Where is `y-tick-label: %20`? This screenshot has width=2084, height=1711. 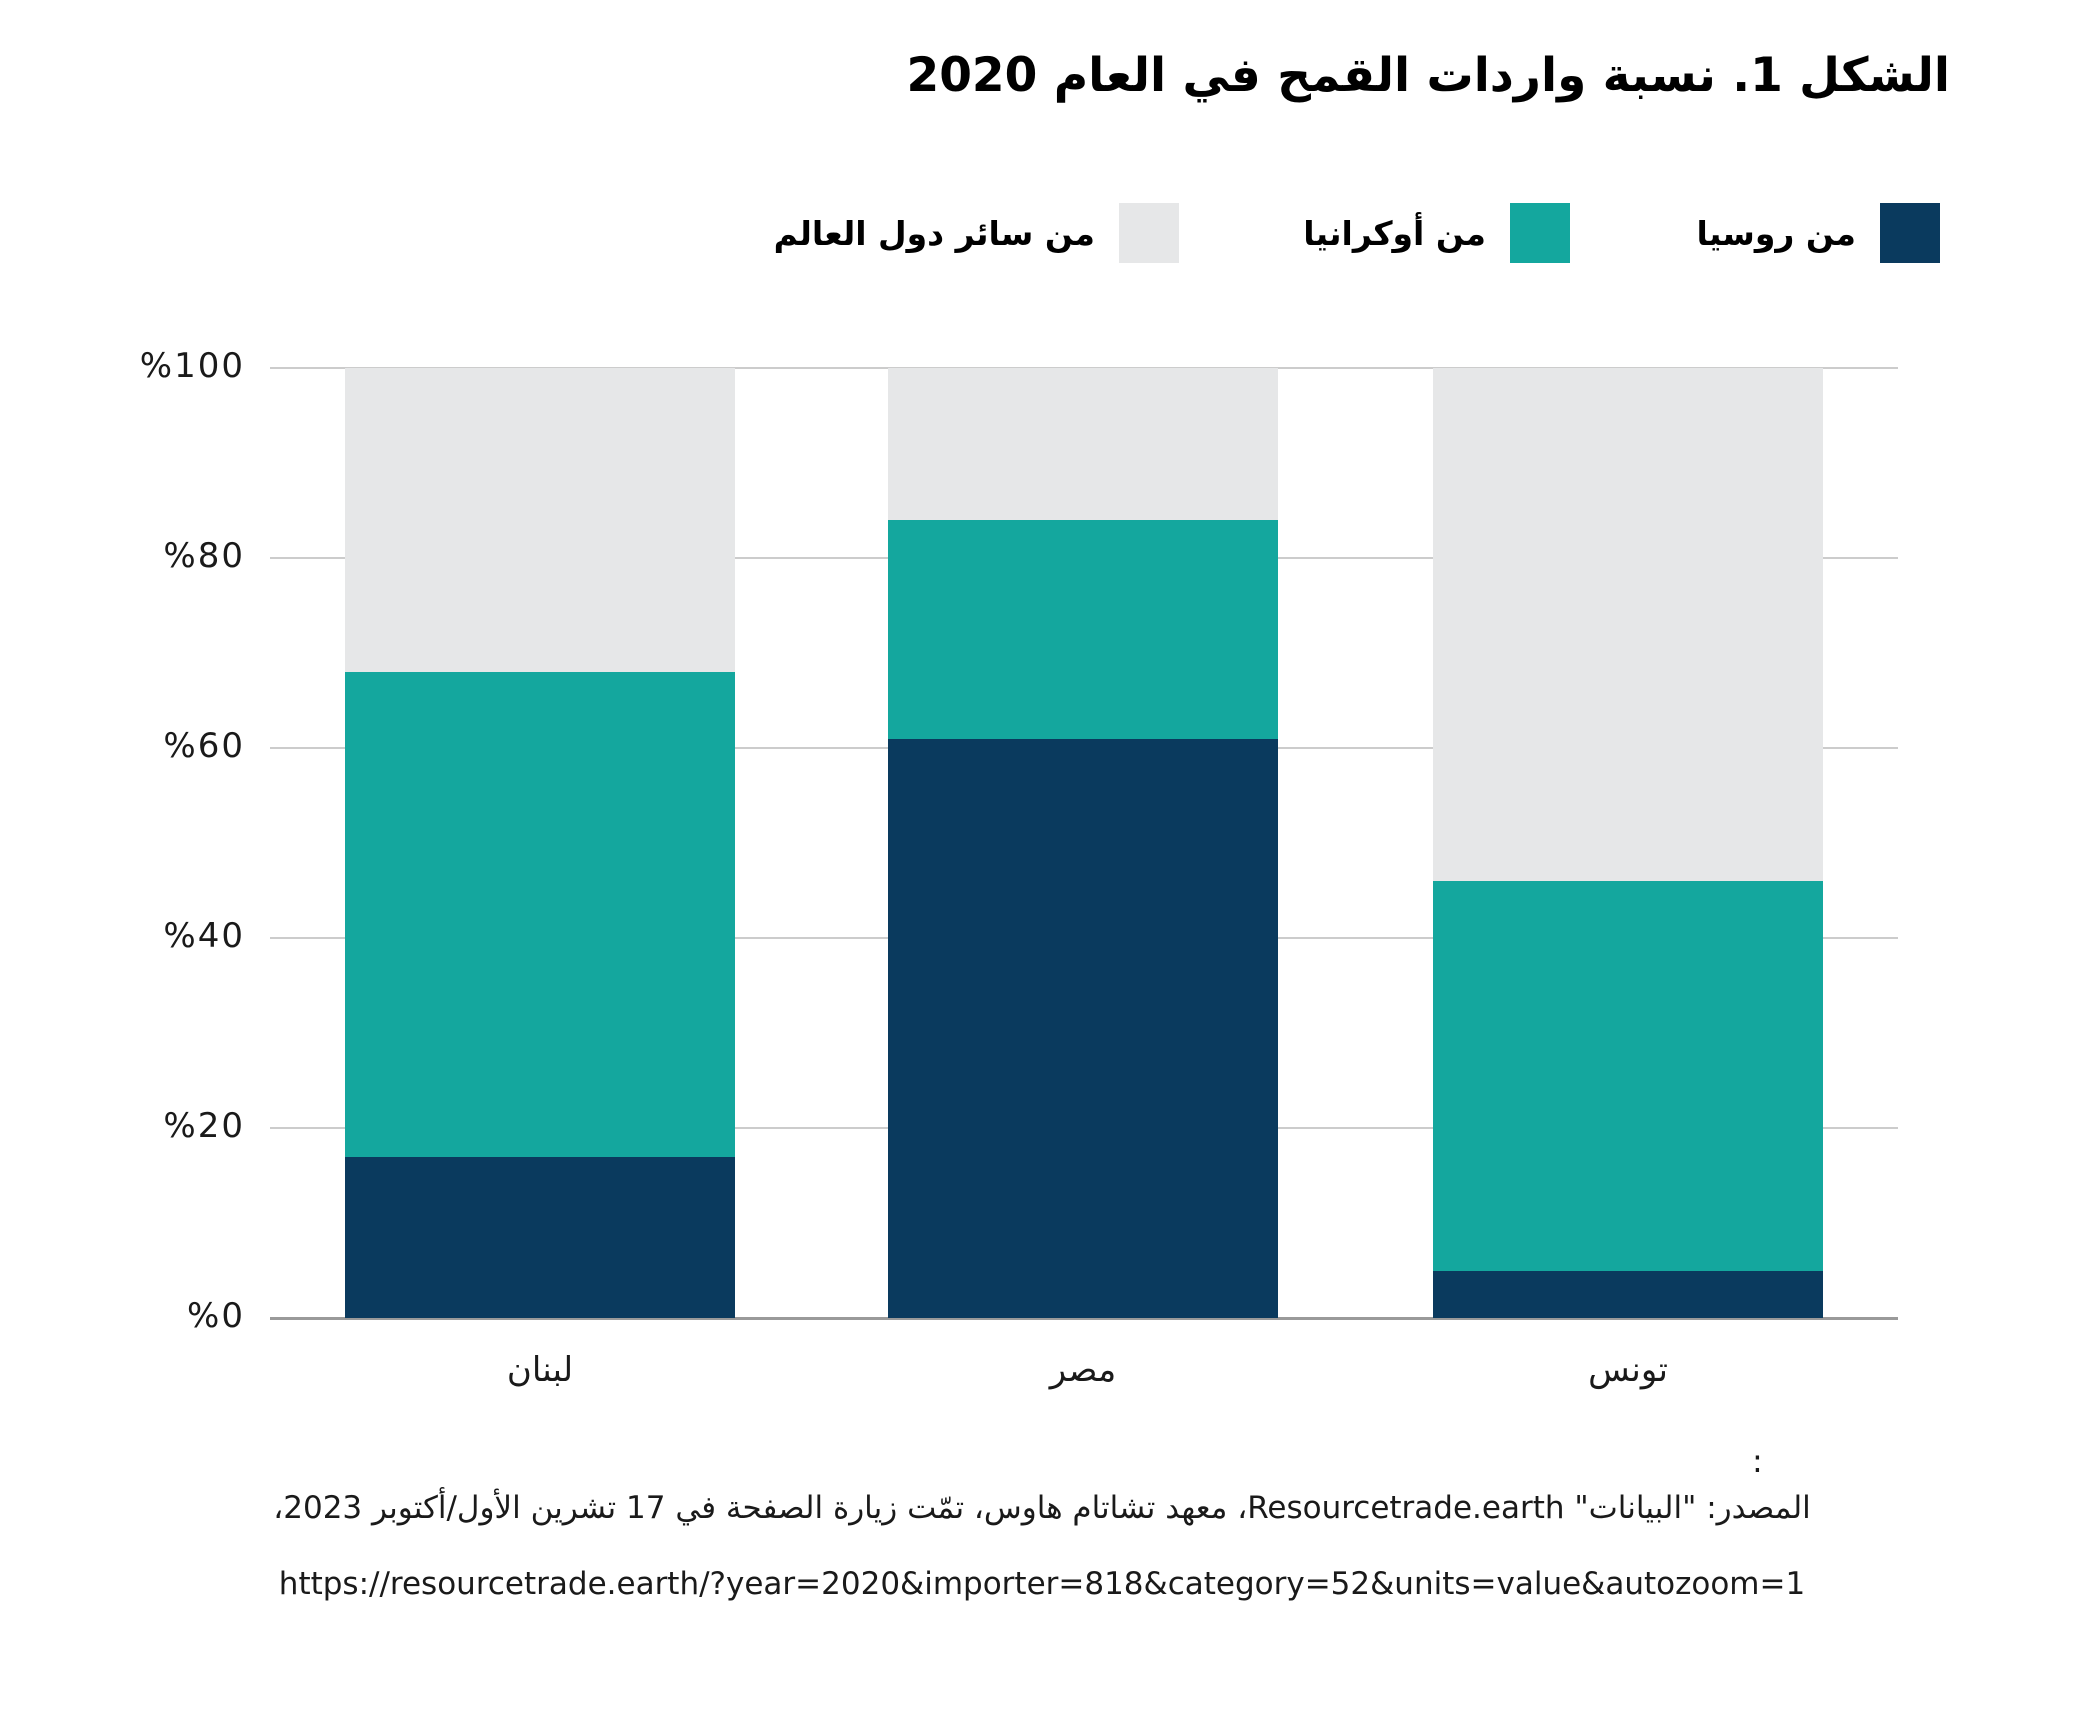
y-tick-label: %20 is located at coordinates (204, 1126).